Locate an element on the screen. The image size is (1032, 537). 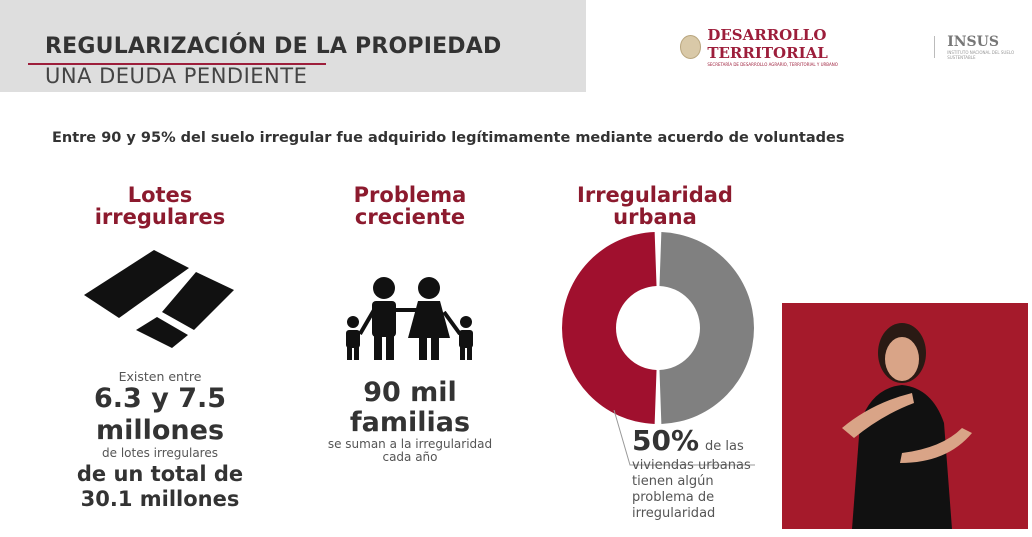
header-band is located at coordinates (293, 46).